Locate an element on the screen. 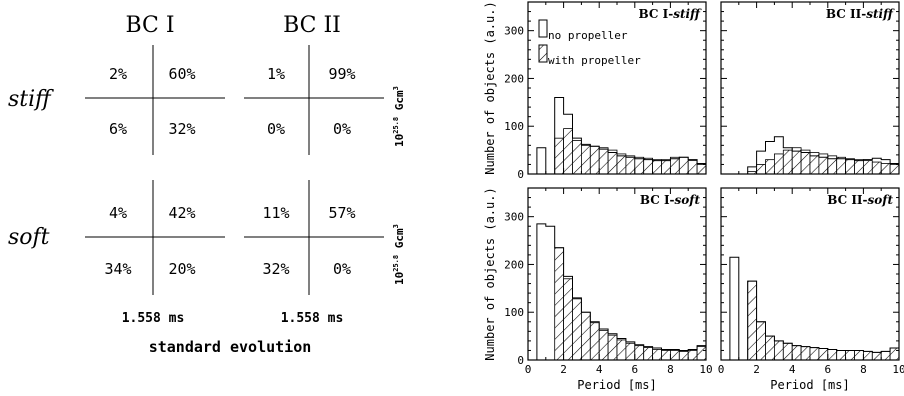 Image resolution: width=904 pixels, height=396 pixels. panel-title: BC II-stiff is located at coordinates (860, 14).